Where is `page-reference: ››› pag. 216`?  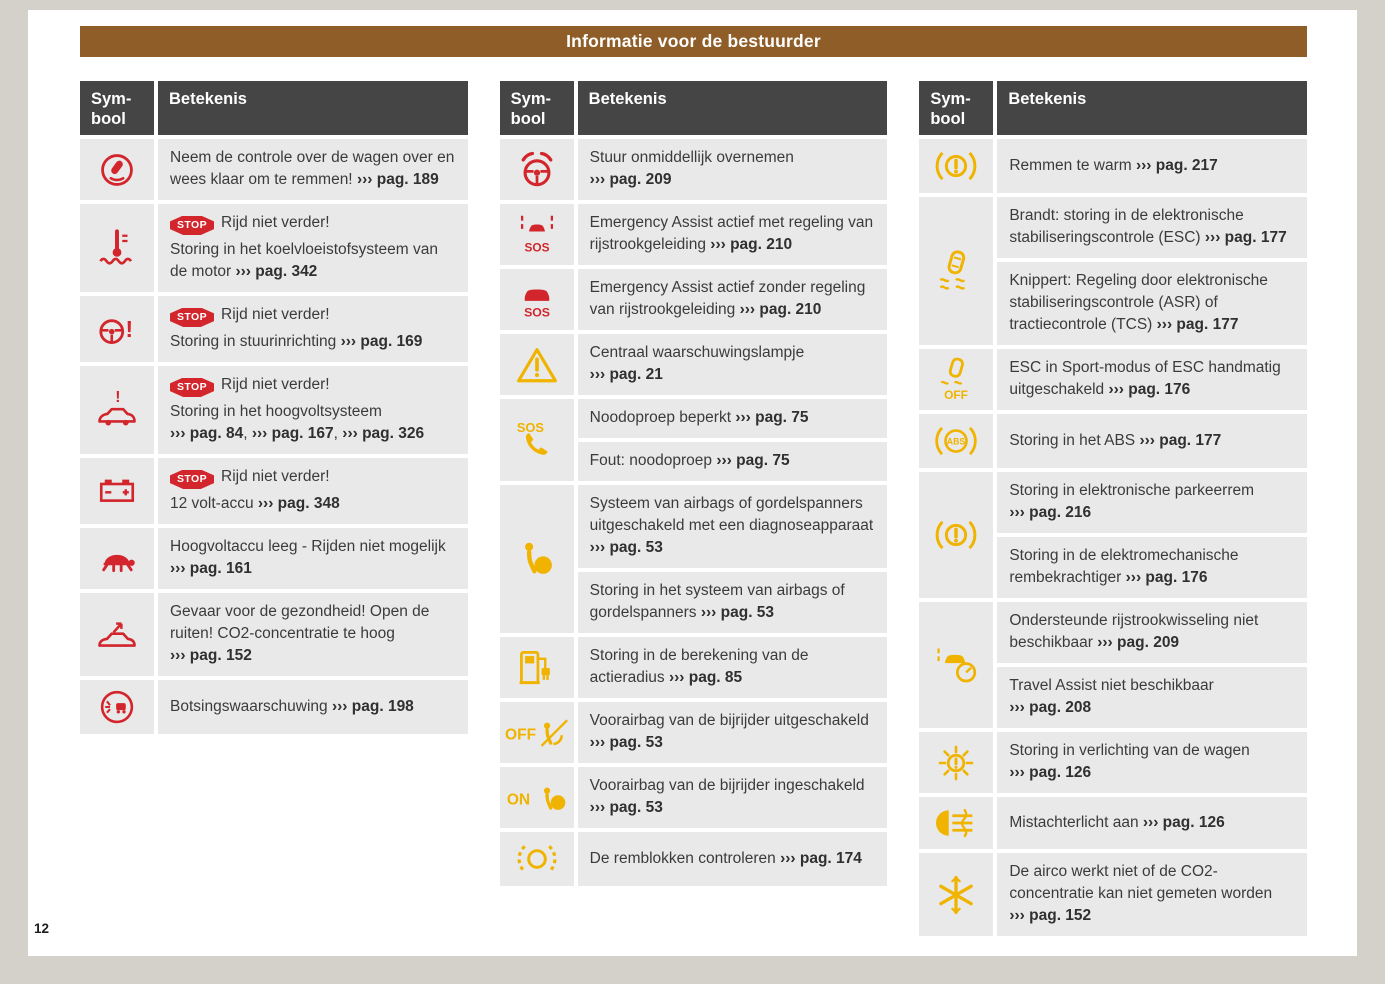
page-reference: ››› pag. 216 is located at coordinates (1050, 512).